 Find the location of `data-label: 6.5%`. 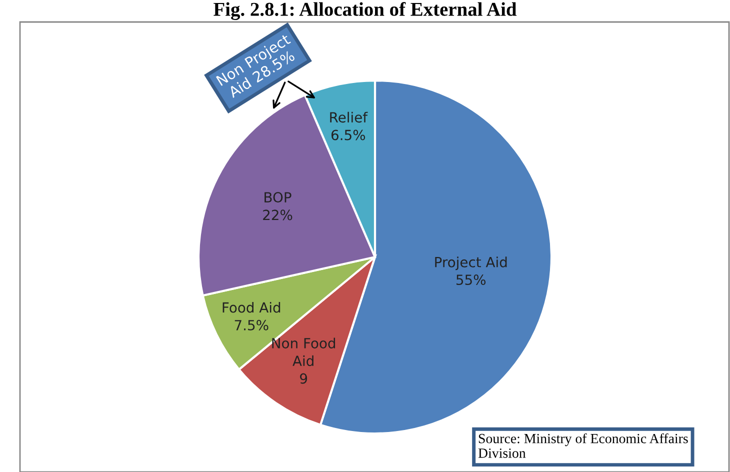

data-label: 6.5% is located at coordinates (348, 135).